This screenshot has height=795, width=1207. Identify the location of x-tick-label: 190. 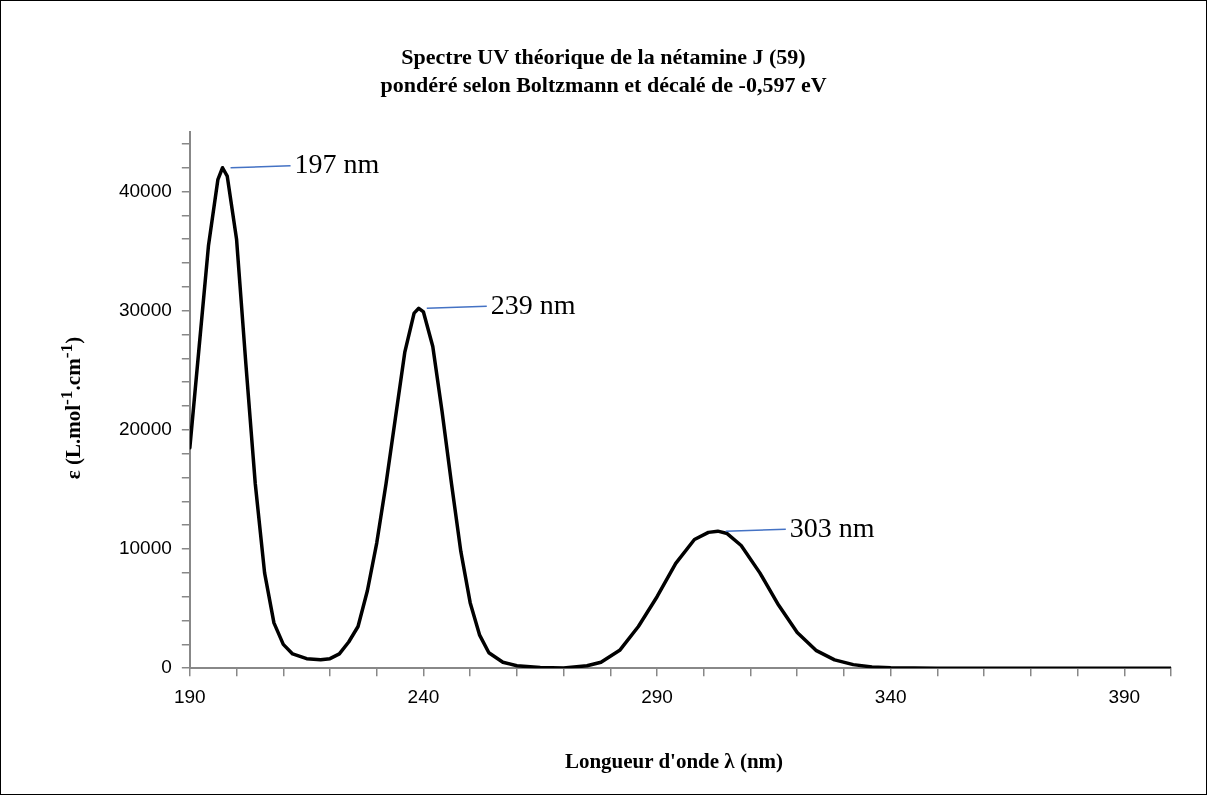
(189, 696).